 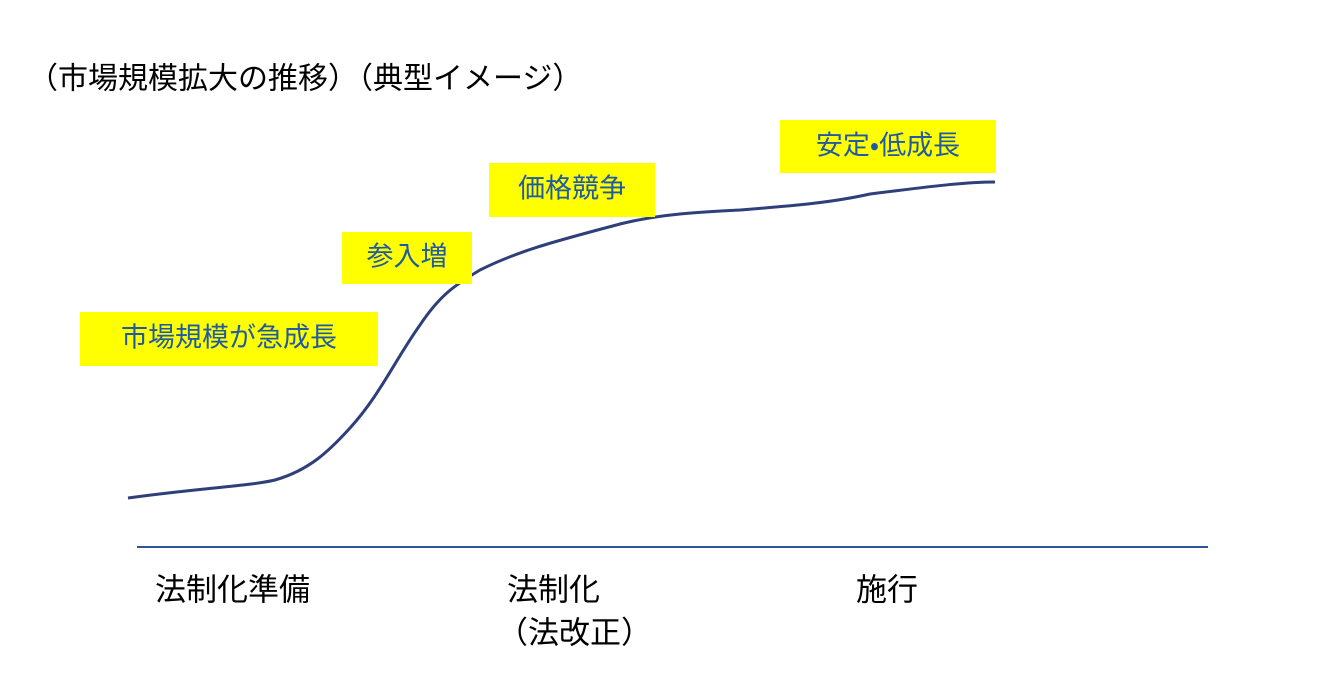 I want to click on title: （市場規模拡大の推移）（典型イメージ）, so click(x=305, y=79).